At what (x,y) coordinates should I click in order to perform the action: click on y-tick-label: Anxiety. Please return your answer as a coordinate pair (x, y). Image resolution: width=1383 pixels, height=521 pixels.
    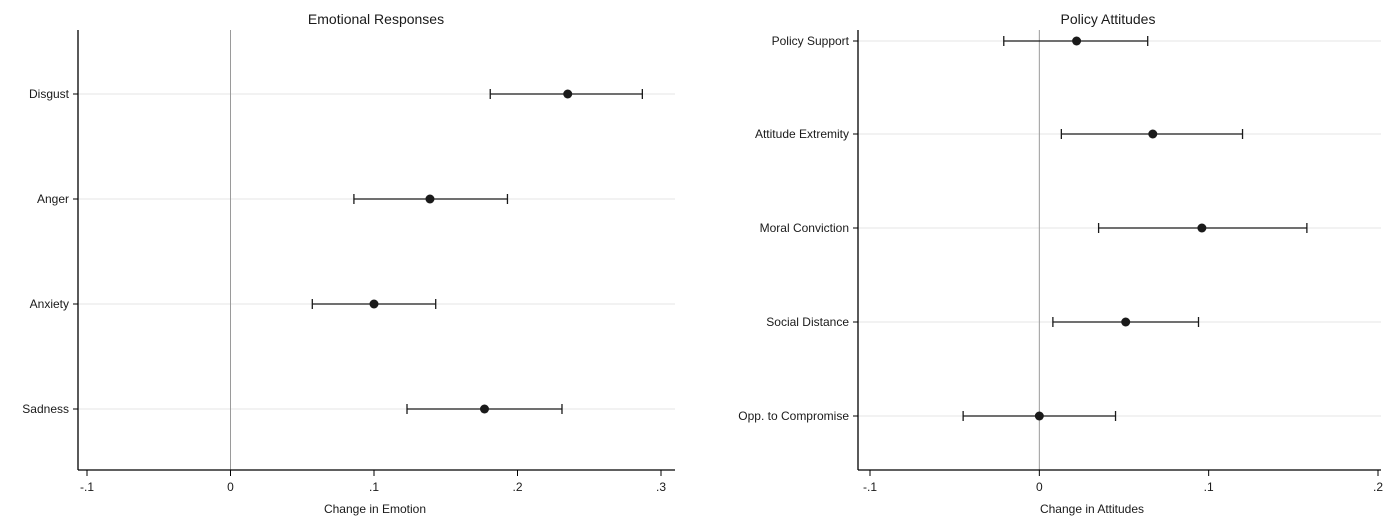
    Looking at the image, I should click on (49, 304).